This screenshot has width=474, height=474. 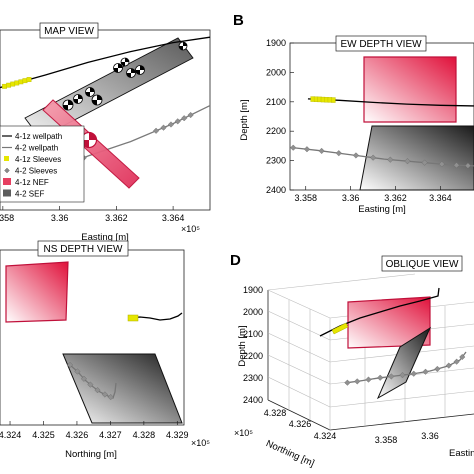 I want to click on ns-x-tick-label: 4.328, so click(x=144, y=435).